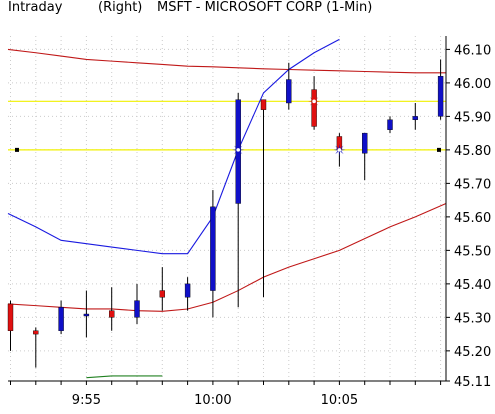 This screenshot has height=414, width=495. What do you see at coordinates (289, 125) in the screenshot?
I see `markers-layer` at bounding box center [289, 125].